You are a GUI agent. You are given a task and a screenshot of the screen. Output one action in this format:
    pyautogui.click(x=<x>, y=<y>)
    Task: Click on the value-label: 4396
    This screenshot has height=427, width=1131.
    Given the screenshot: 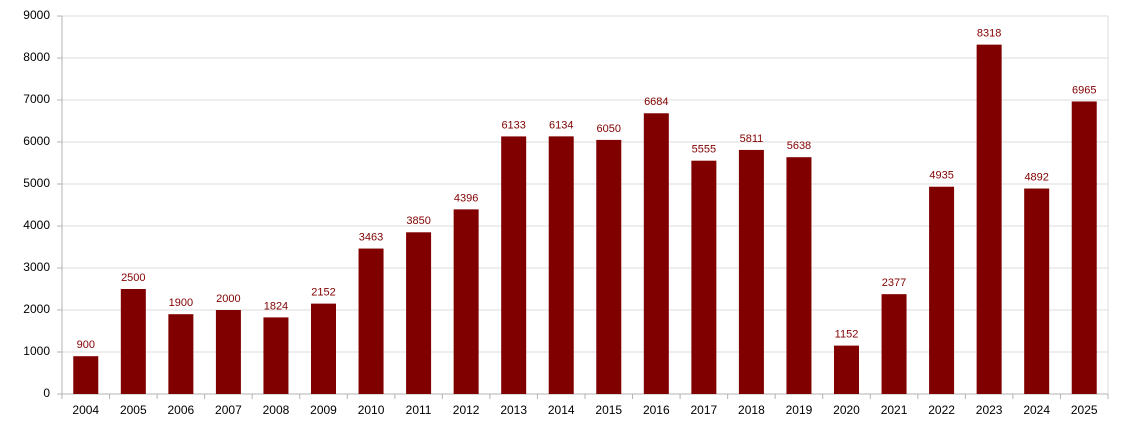 What is the action you would take?
    pyautogui.click(x=466, y=198)
    